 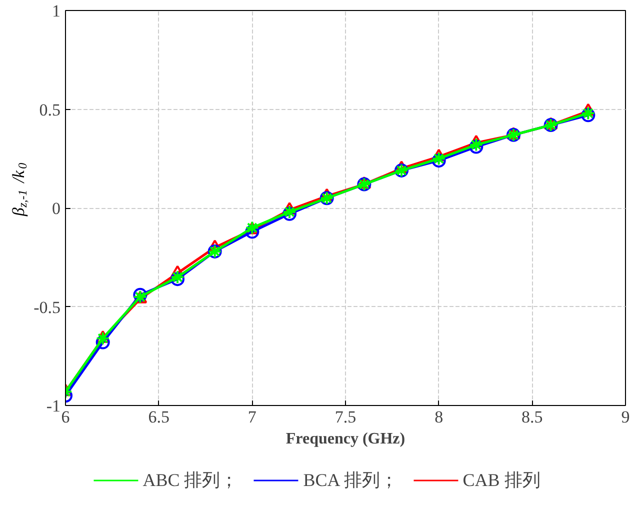 I want to click on legend-label: CAB 排列, so click(x=501, y=480).